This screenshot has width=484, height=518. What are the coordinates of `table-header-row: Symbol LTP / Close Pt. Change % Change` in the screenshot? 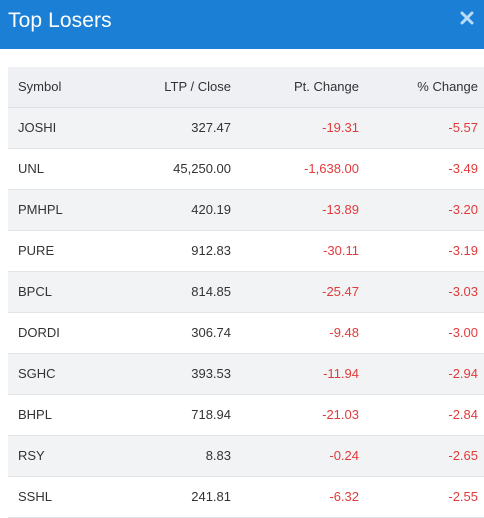 It's located at (246, 87).